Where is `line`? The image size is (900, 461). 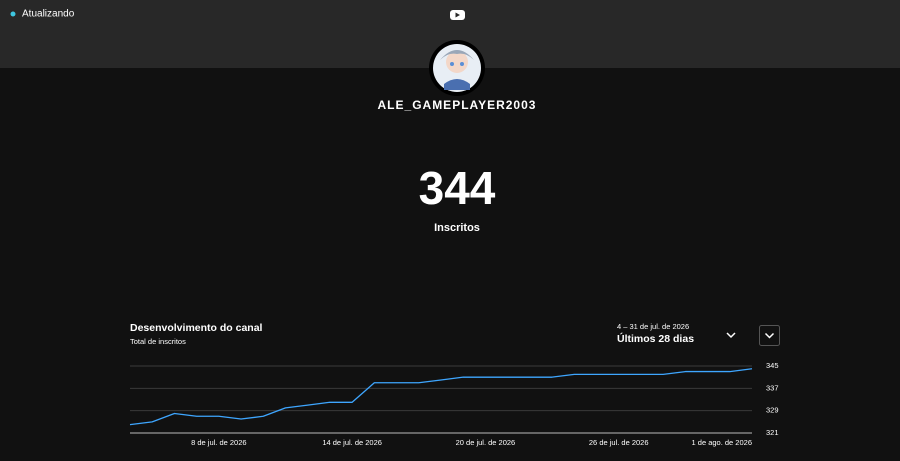 line is located at coordinates (441, 397).